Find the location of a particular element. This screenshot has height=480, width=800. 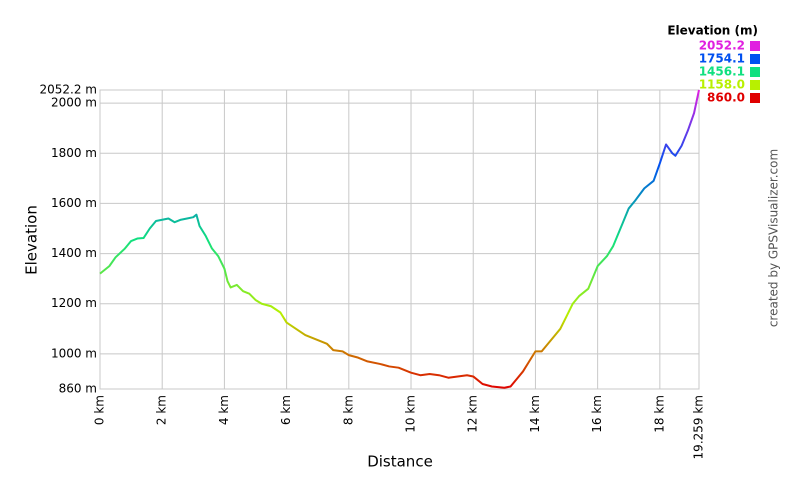

y-tick-label: 1400 m is located at coordinates (74, 253).